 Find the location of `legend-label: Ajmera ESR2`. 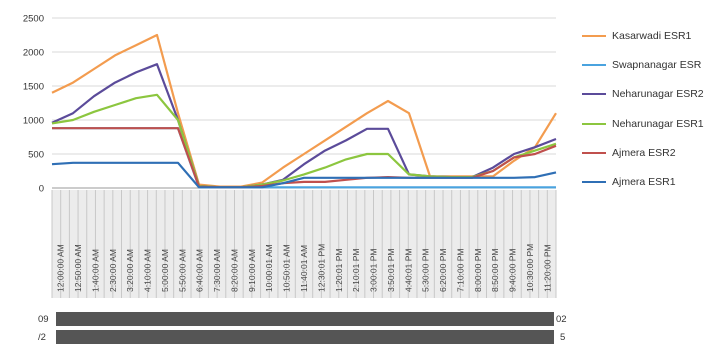

legend-label: Ajmera ESR2 is located at coordinates (644, 152).